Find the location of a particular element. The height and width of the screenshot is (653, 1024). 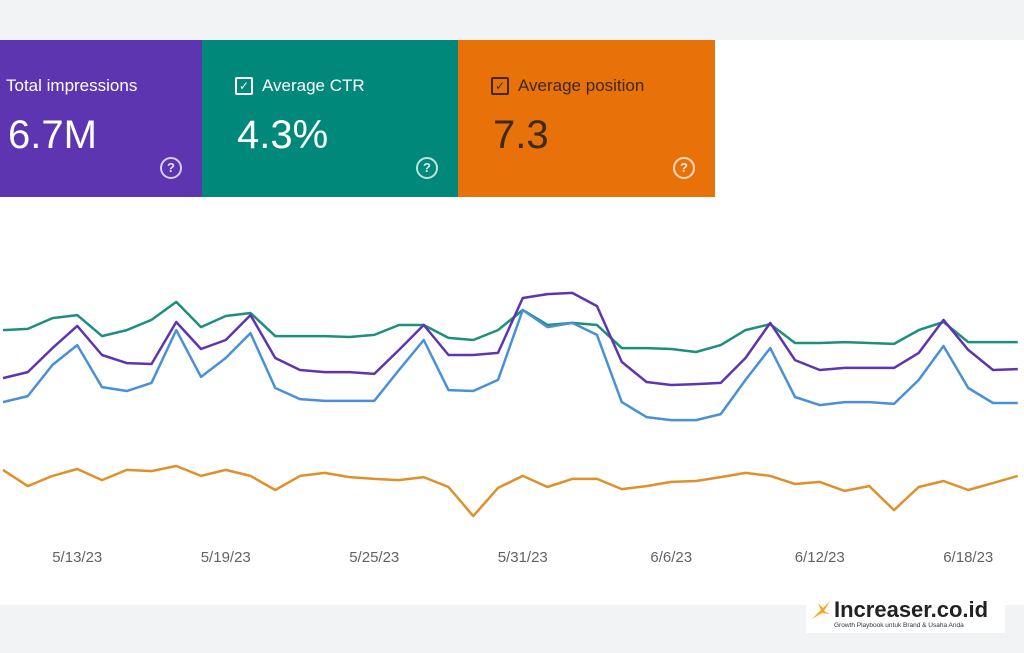

x-tick-label: 5/31/23 is located at coordinates (523, 557).